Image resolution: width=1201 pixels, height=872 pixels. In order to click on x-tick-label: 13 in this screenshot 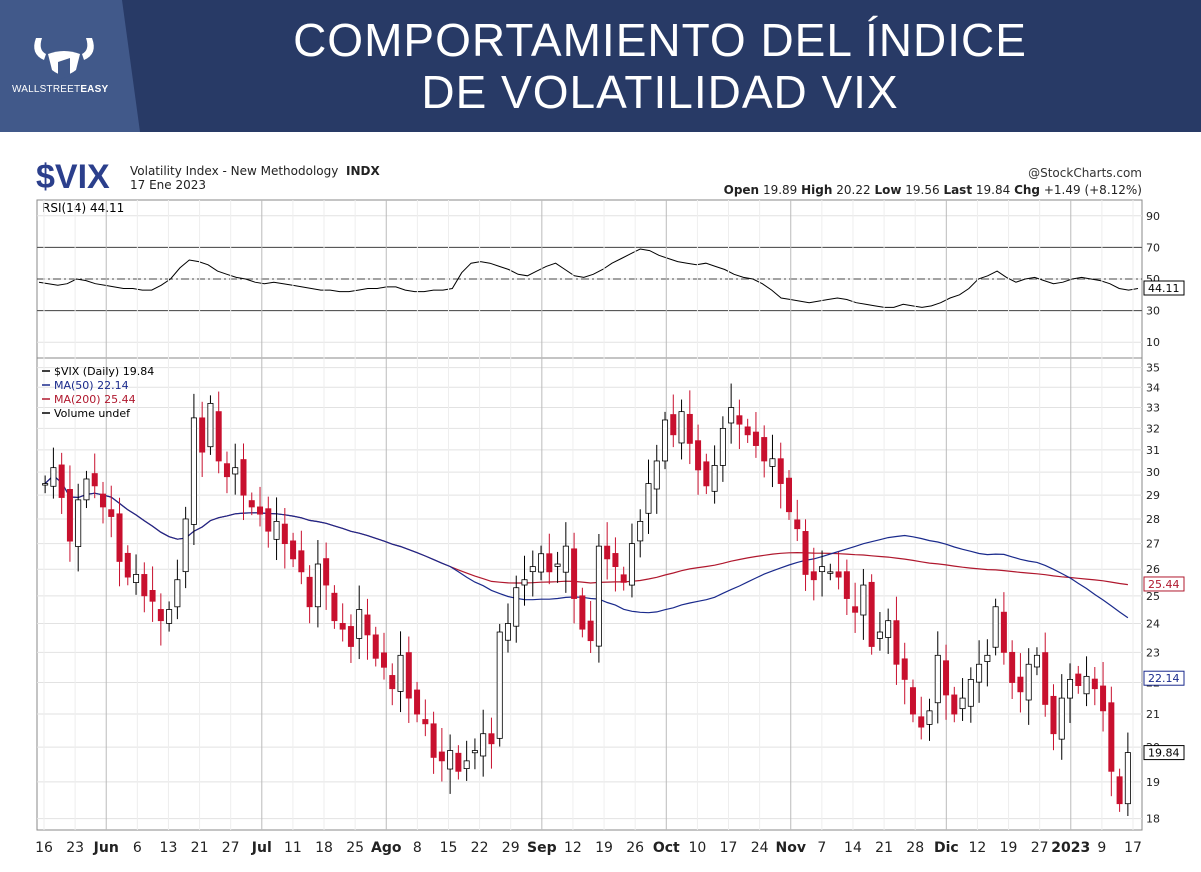, I will do `click(169, 848)`.